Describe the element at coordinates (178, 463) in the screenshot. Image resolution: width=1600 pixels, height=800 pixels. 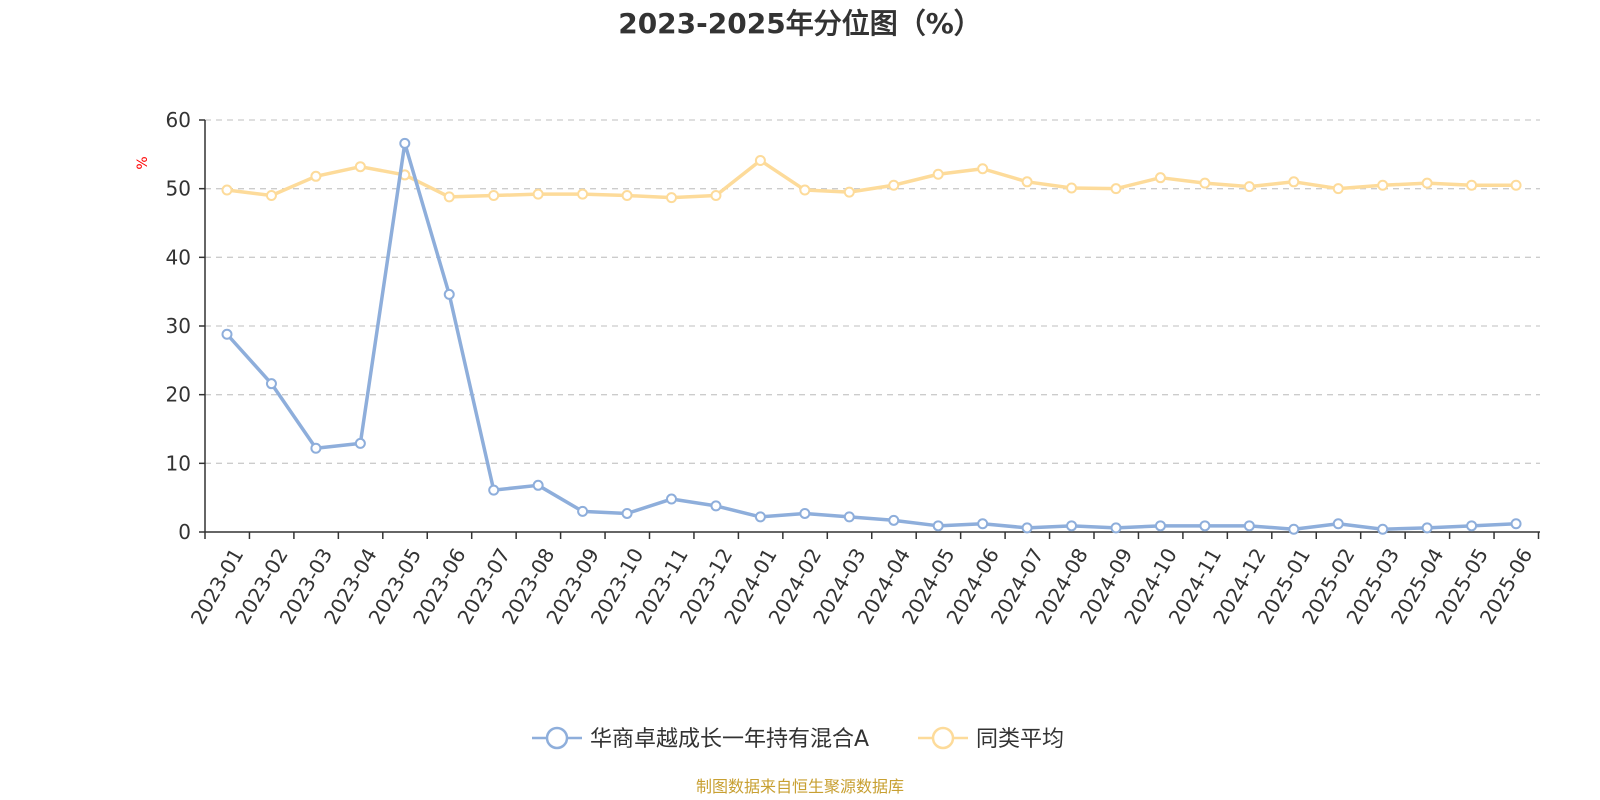
I see `y-tick-label: 10` at that location.